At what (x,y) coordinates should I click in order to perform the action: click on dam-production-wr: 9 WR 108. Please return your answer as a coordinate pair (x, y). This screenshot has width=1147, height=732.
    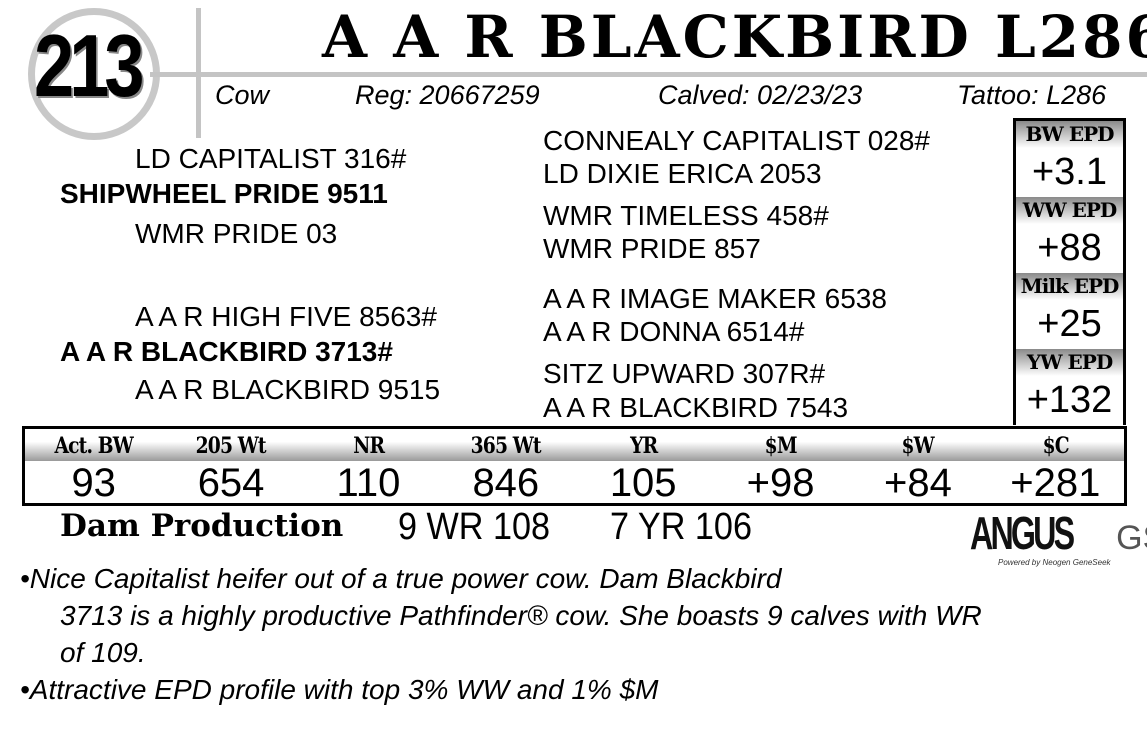
    Looking at the image, I should click on (474, 527).